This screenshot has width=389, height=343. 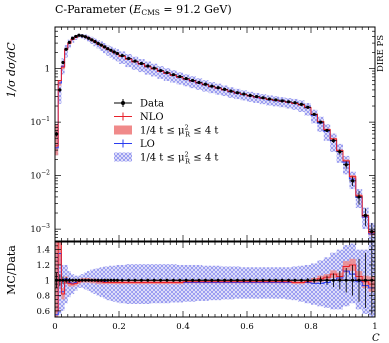 What do you see at coordinates (57, 140) in the screenshot?
I see `main-nlo-band-bin` at bounding box center [57, 140].